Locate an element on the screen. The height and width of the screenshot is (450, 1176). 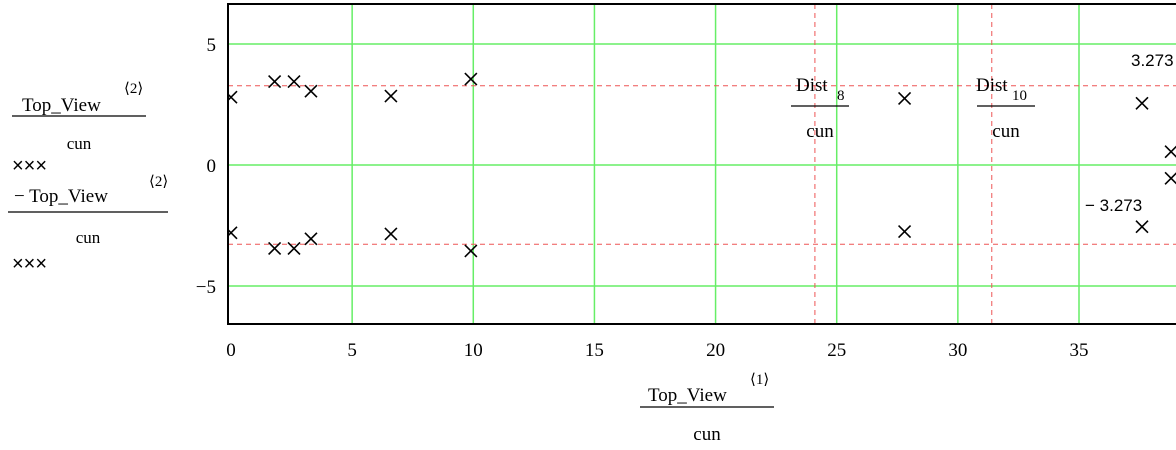
svg-text: ⟨1⟩ is located at coordinates (759, 380).